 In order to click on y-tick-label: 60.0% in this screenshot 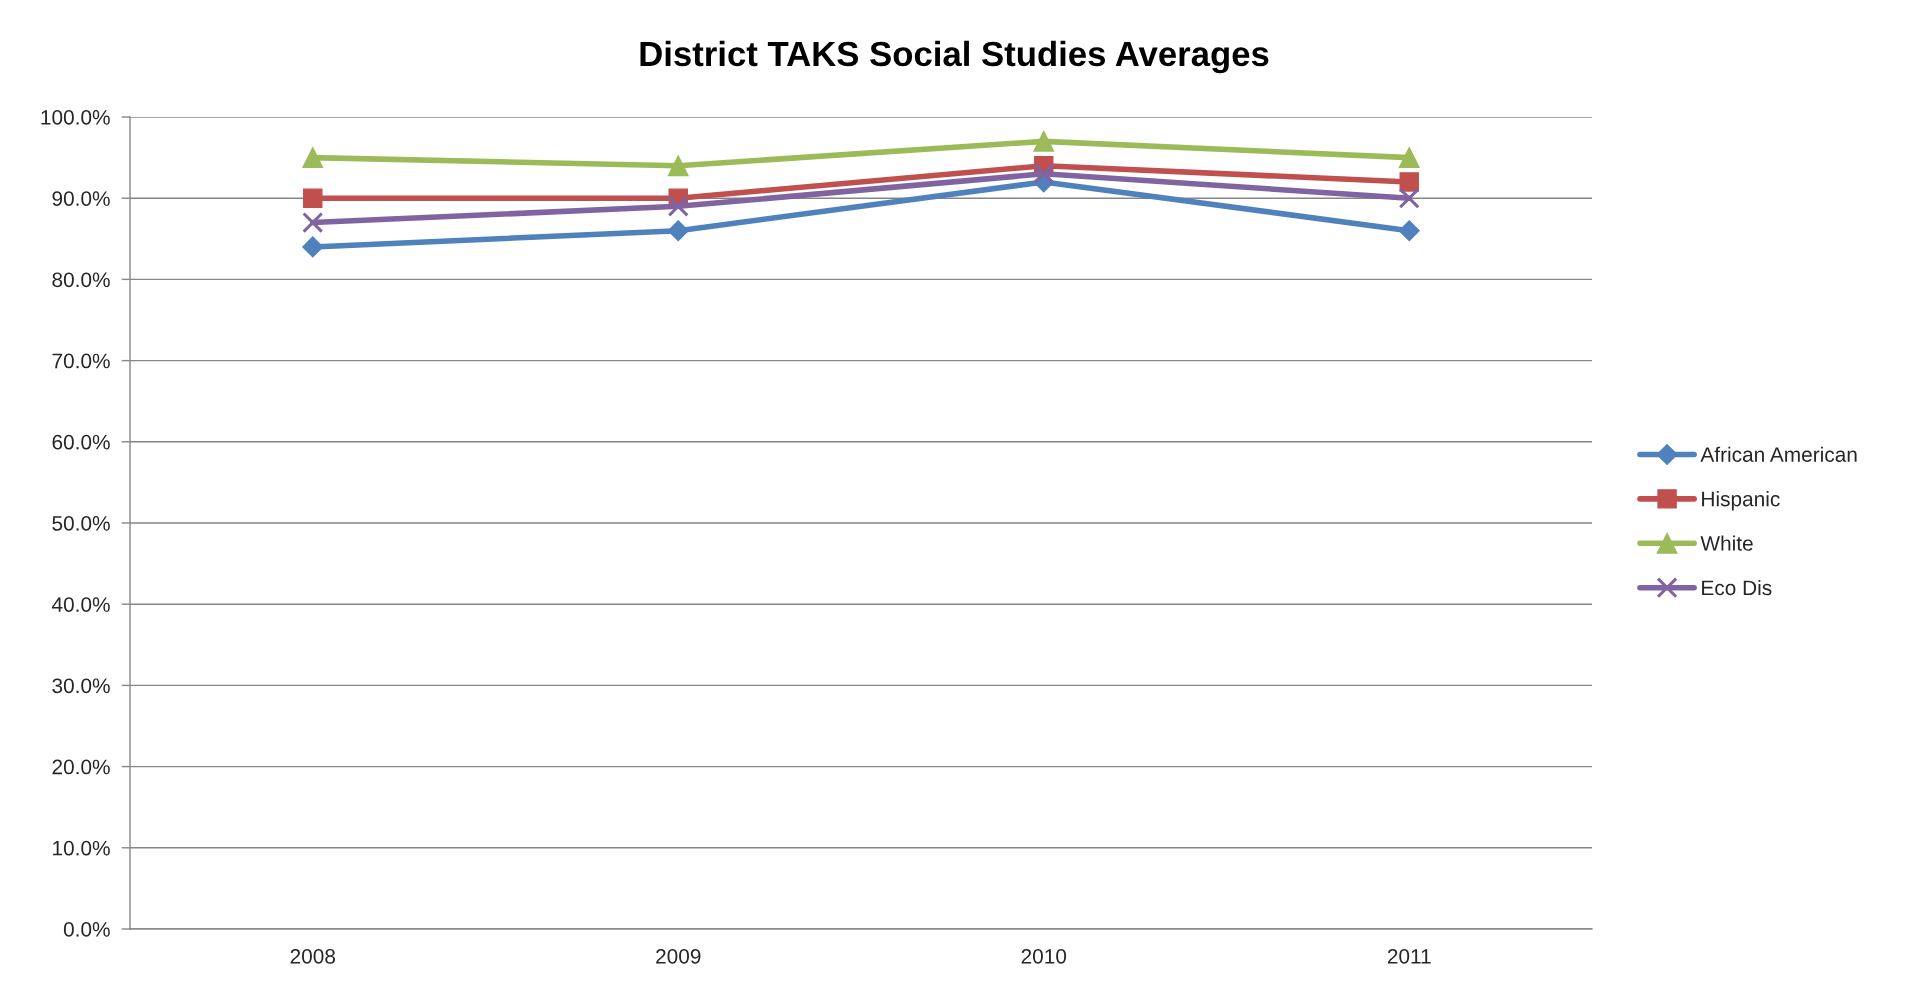, I will do `click(81, 442)`.